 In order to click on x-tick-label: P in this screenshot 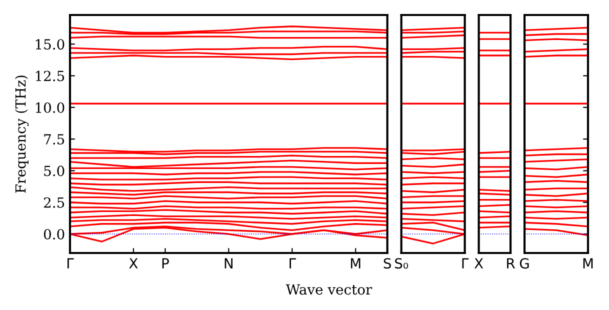, I will do `click(165, 263)`.